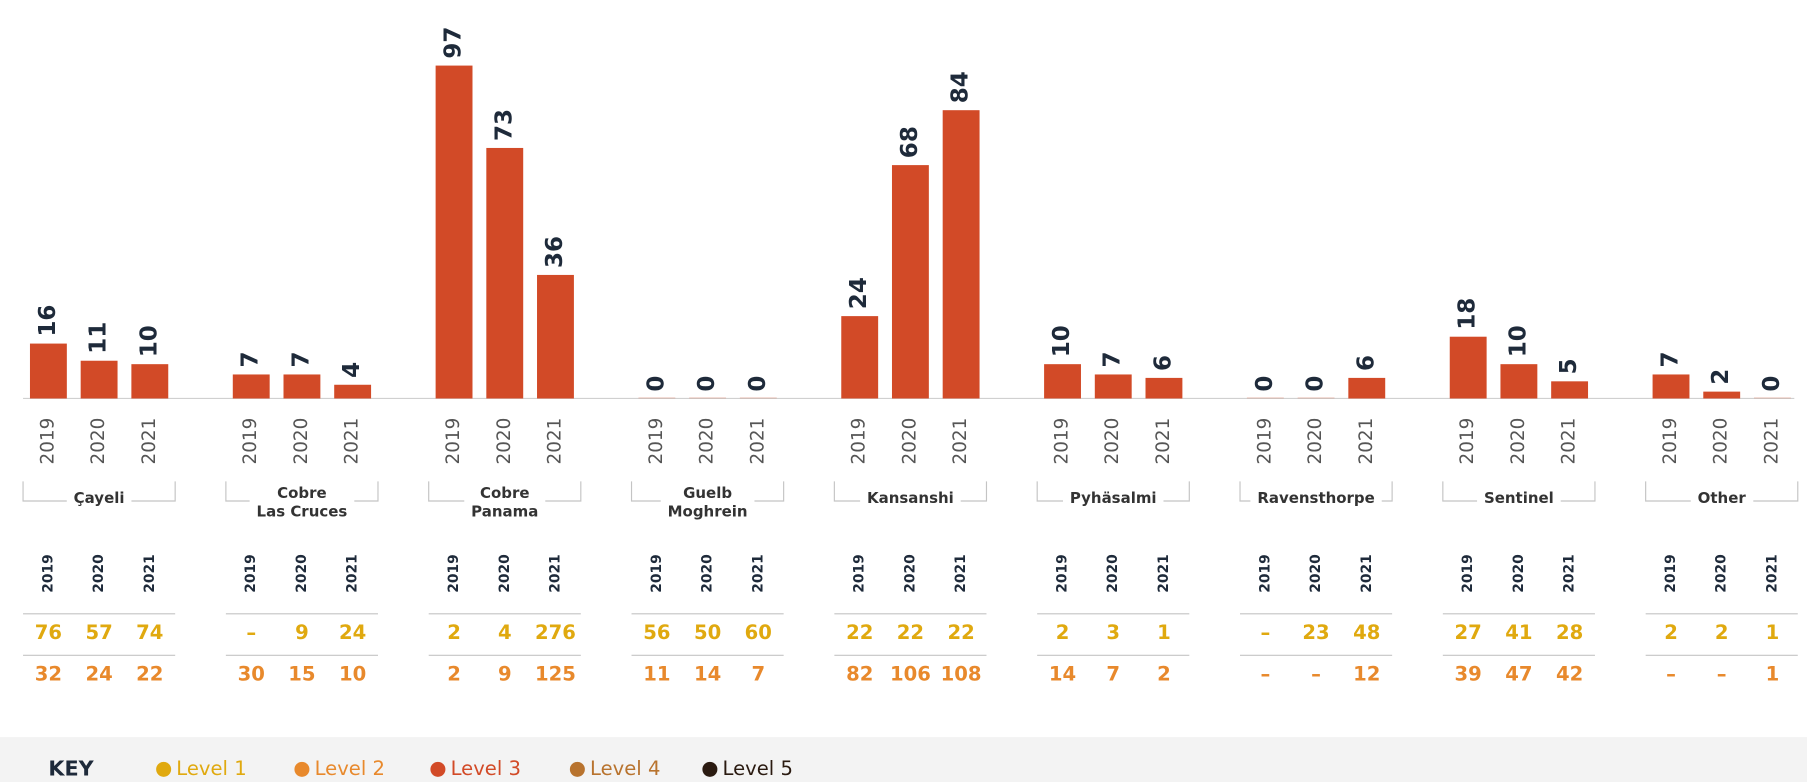  I want to click on level1-cell: 2, so click(454, 632).